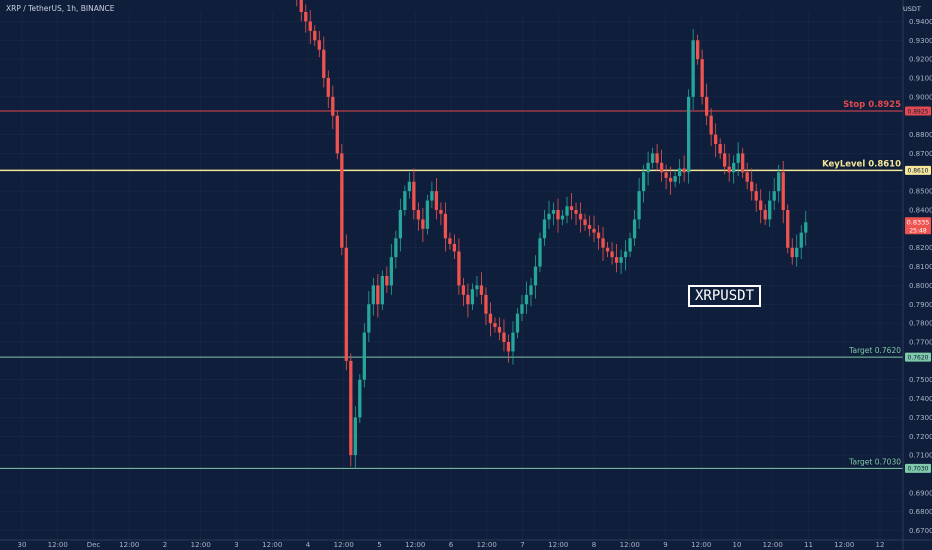 The width and height of the screenshot is (932, 550). Describe the element at coordinates (920, 437) in the screenshot. I see `price-tick-label: 0.7200` at that location.